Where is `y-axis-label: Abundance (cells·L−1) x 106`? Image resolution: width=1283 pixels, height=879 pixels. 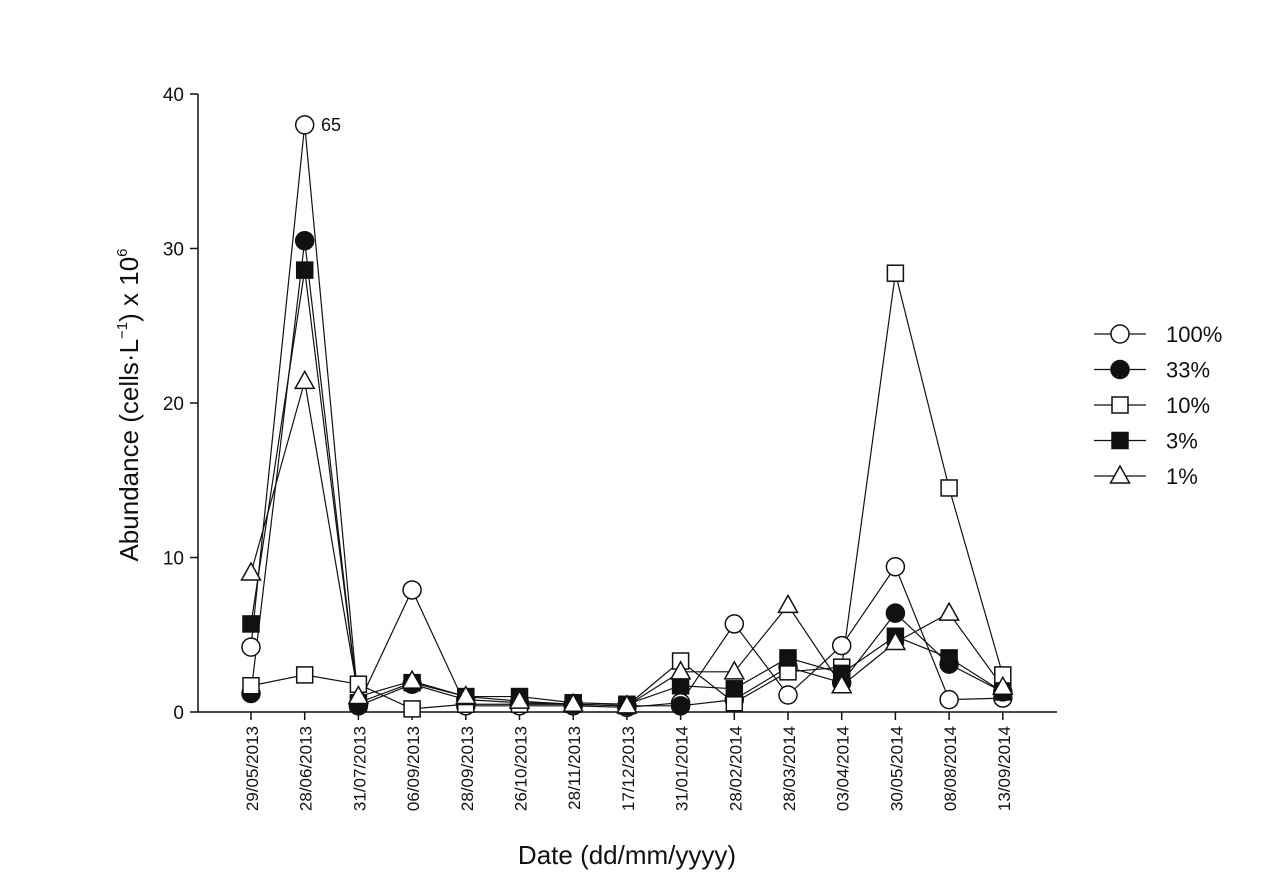 y-axis-label: Abundance (cells·L−1) x 106 is located at coordinates (129, 404).